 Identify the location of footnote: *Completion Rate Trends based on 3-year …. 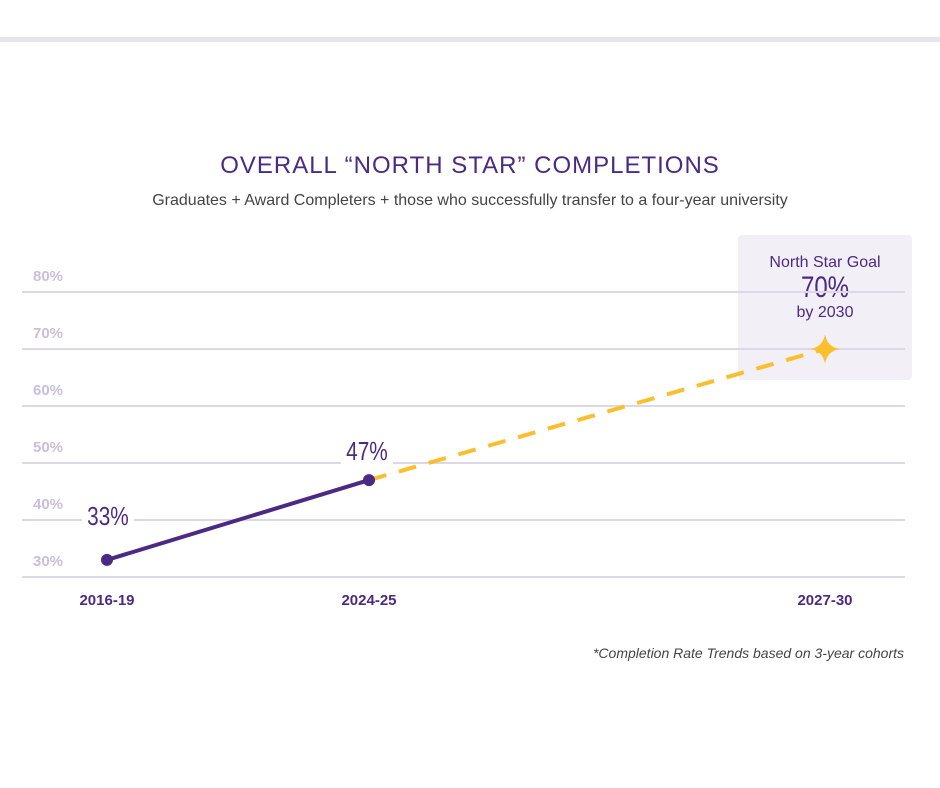
(748, 653).